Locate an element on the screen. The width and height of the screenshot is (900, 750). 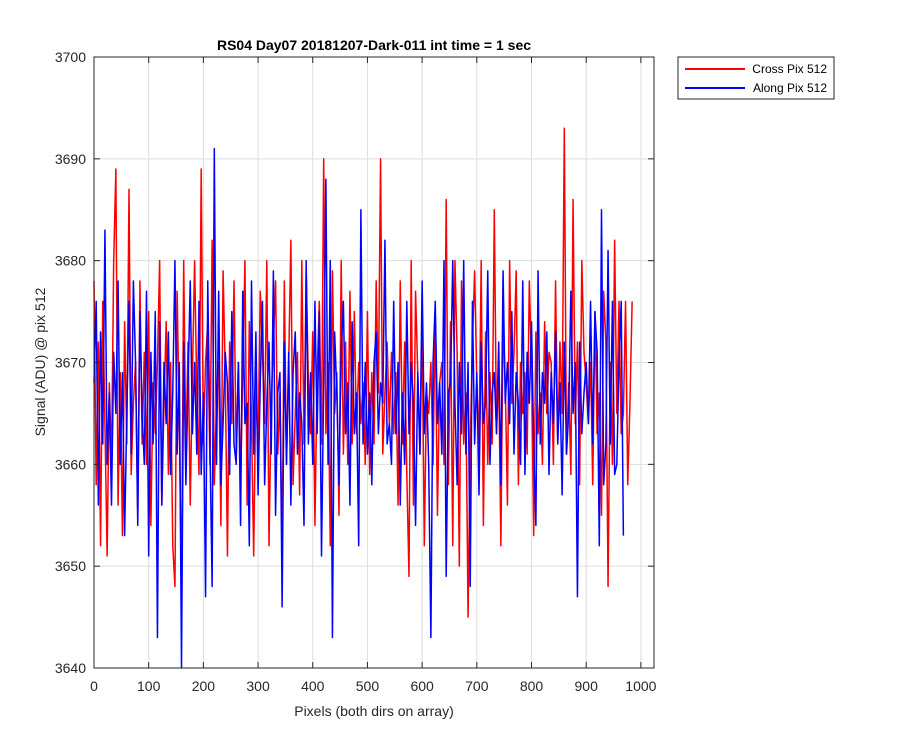
y-tick-label: 3670 is located at coordinates (70, 363).